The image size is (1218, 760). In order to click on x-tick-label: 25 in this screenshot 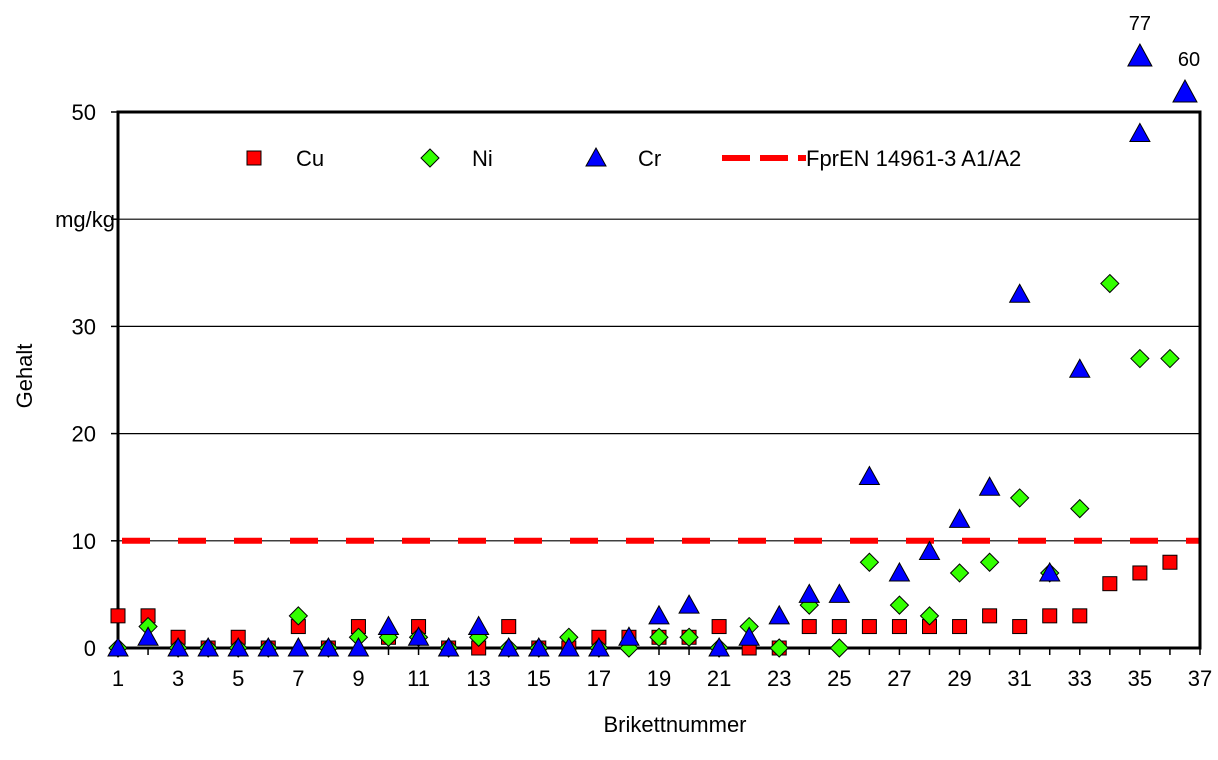, I will do `click(839, 678)`.